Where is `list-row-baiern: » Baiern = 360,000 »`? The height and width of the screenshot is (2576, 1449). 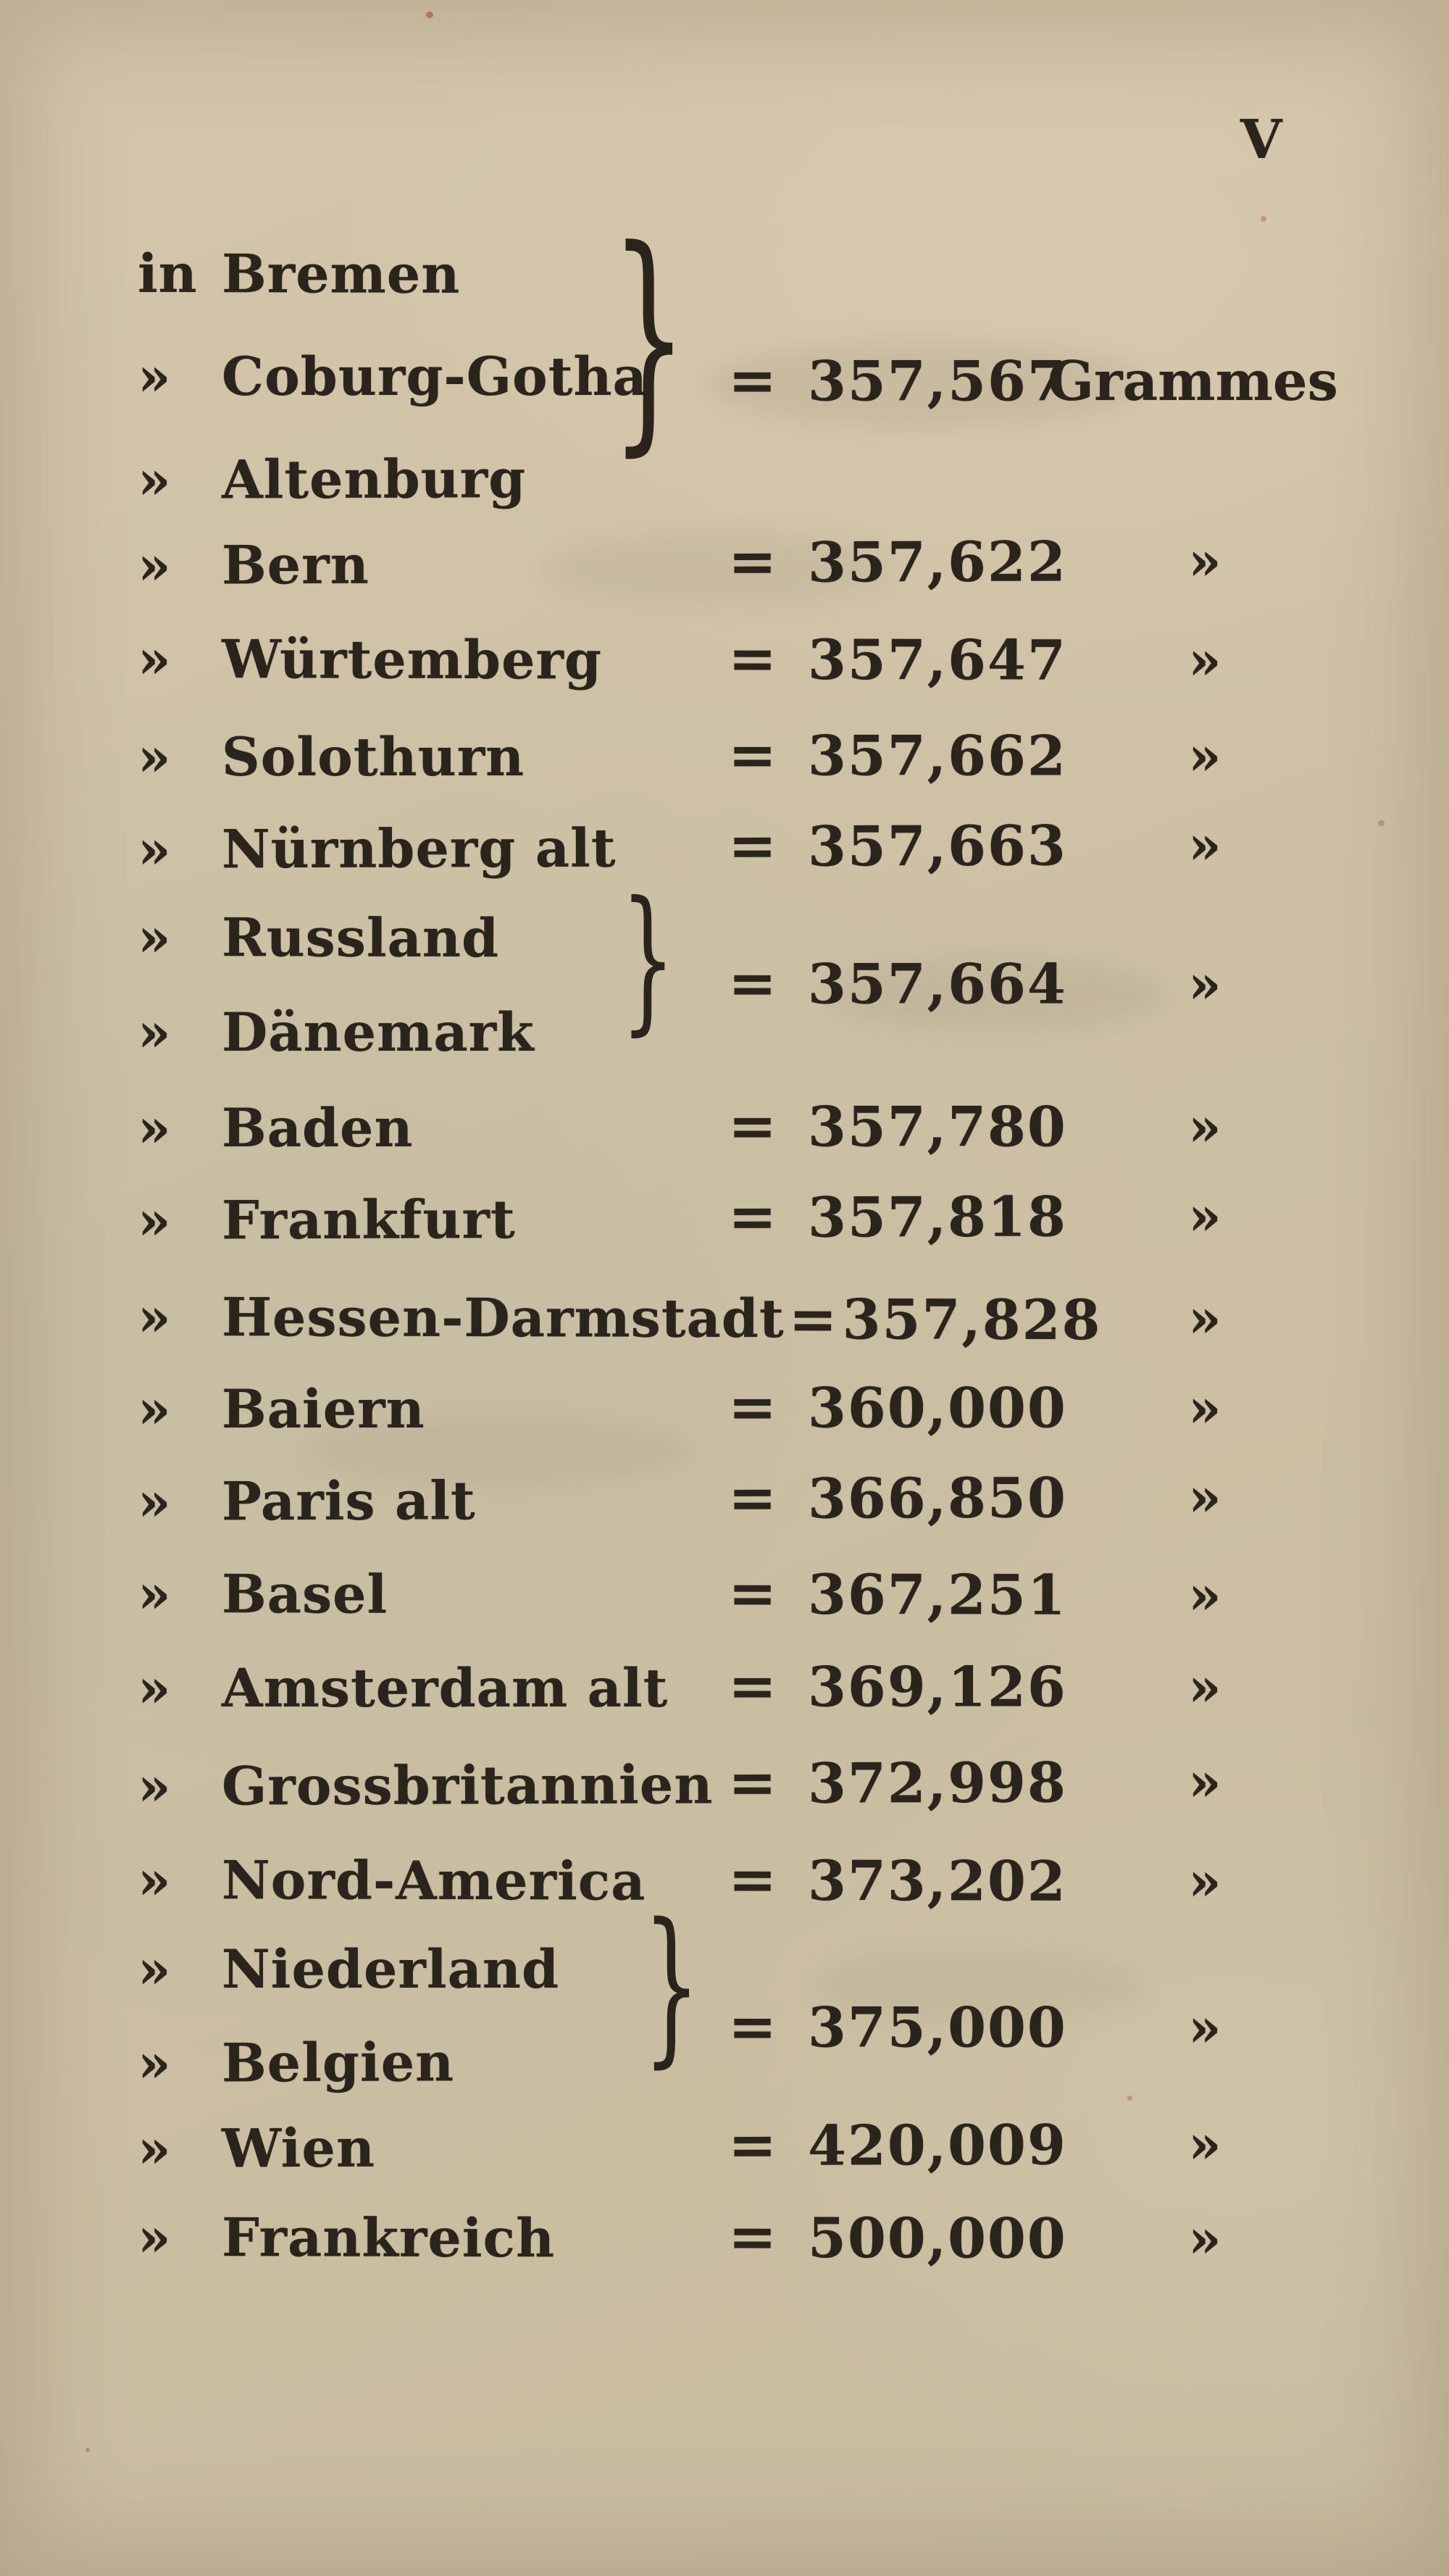 list-row-baiern: » Baiern = 360,000 » is located at coordinates (776, 1409).